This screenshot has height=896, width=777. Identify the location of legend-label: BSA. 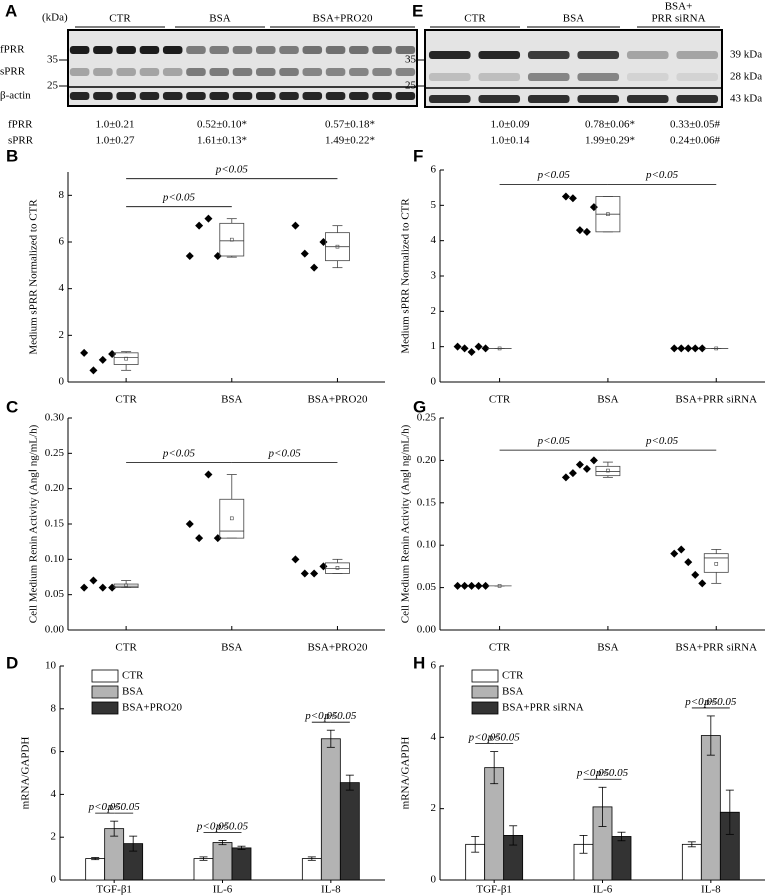
(512, 692).